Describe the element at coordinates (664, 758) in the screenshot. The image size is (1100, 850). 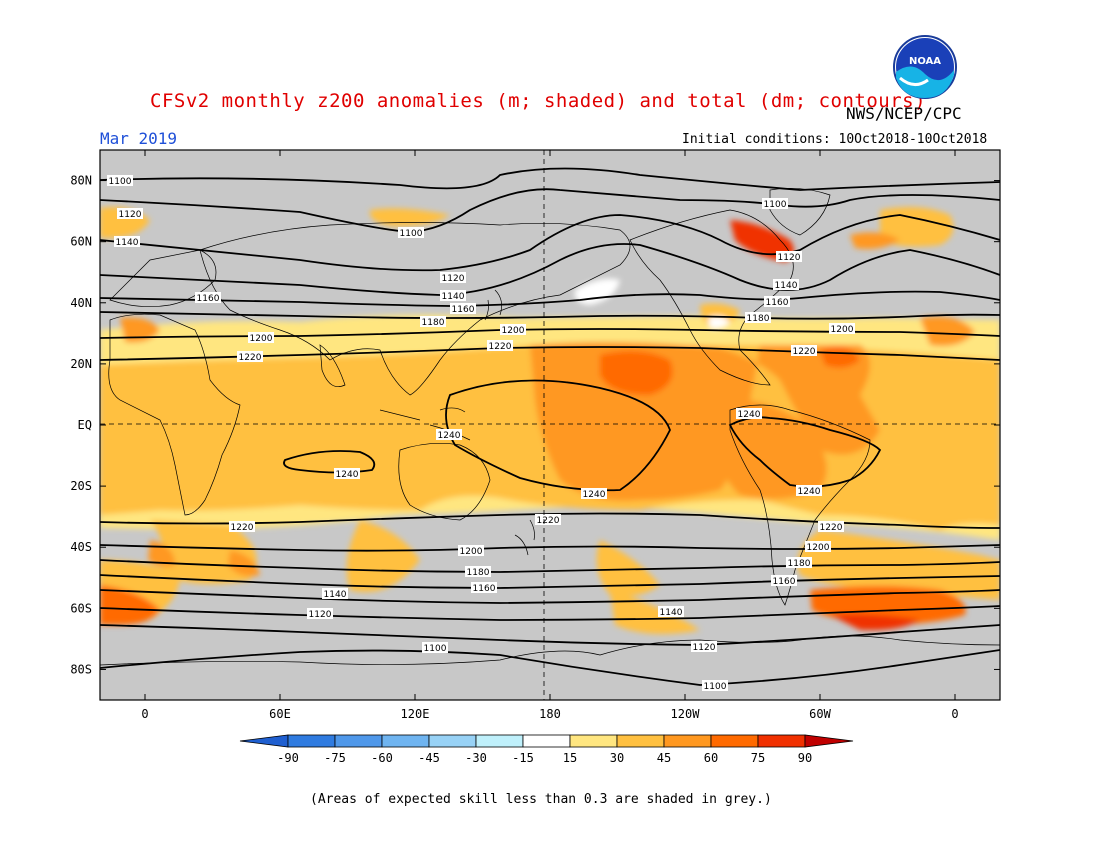
I see `colorbar-label: 45` at that location.